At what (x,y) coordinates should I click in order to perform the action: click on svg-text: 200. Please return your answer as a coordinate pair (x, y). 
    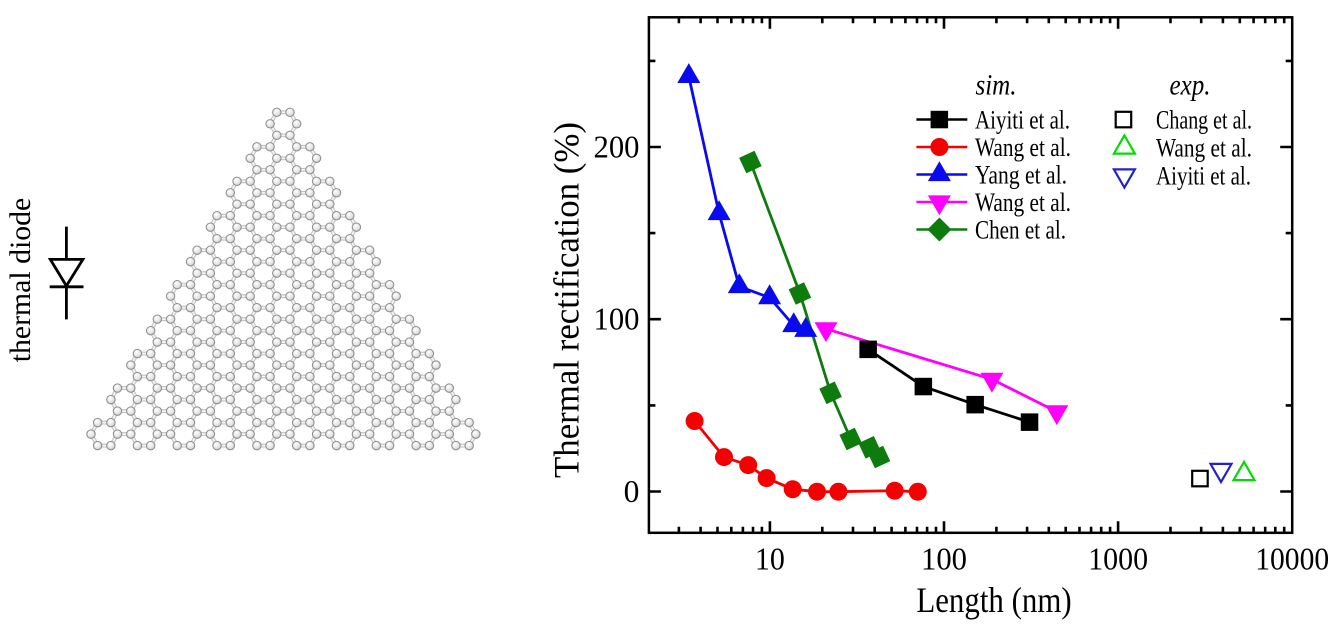
    Looking at the image, I should click on (617, 146).